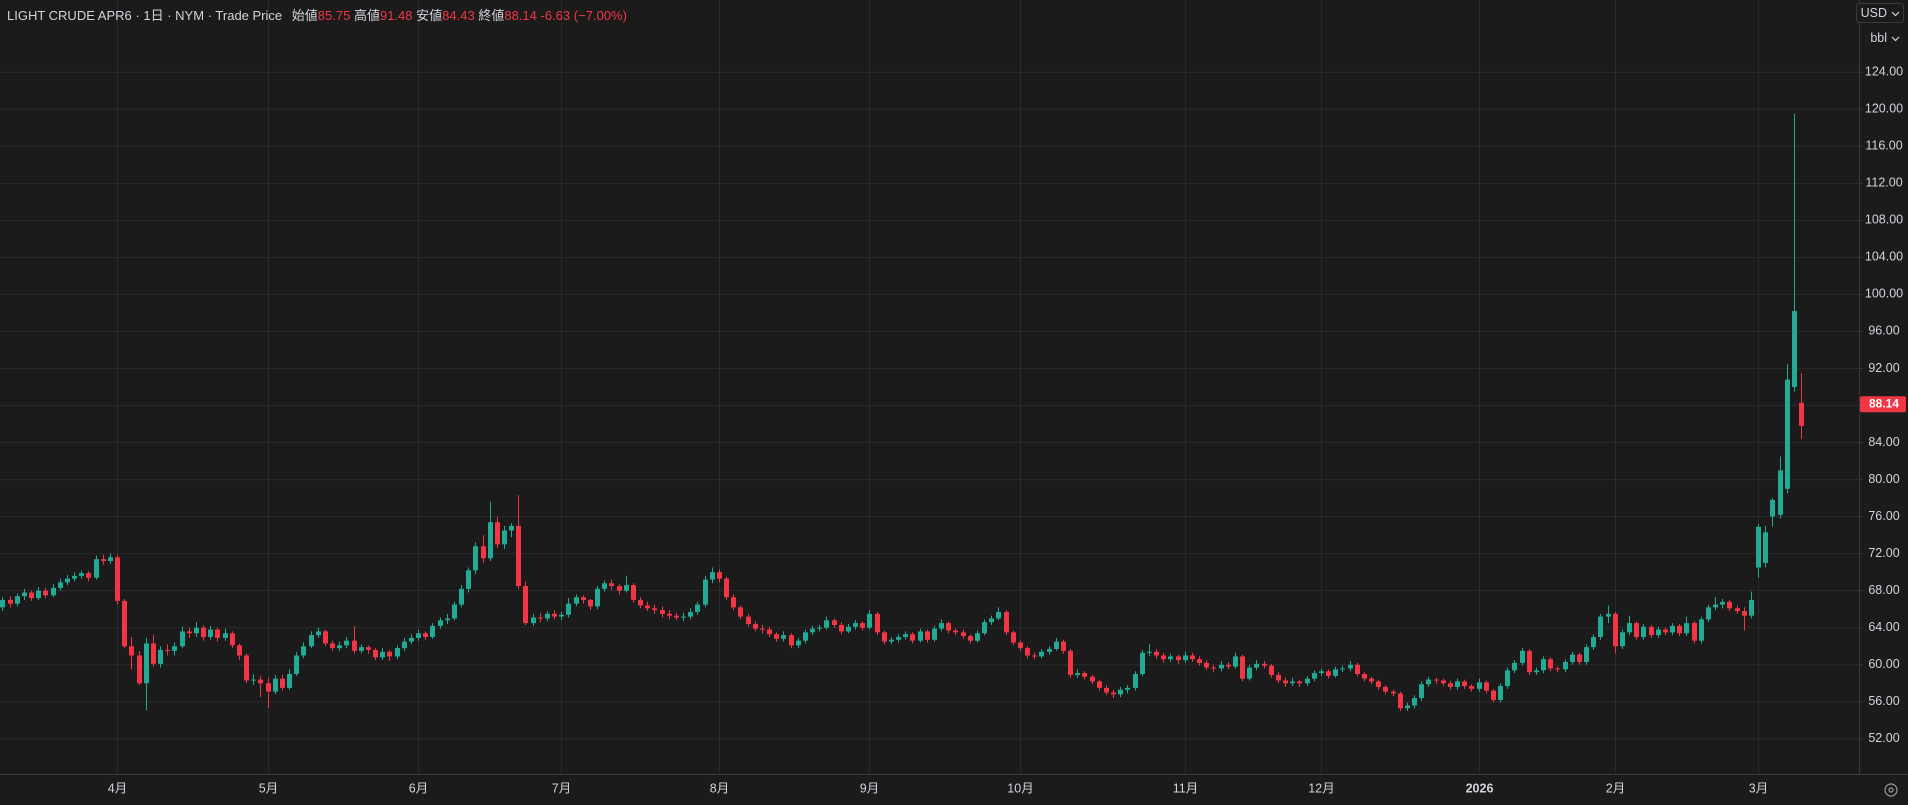  Describe the element at coordinates (1891, 790) in the screenshot. I see `settings-icon` at that location.